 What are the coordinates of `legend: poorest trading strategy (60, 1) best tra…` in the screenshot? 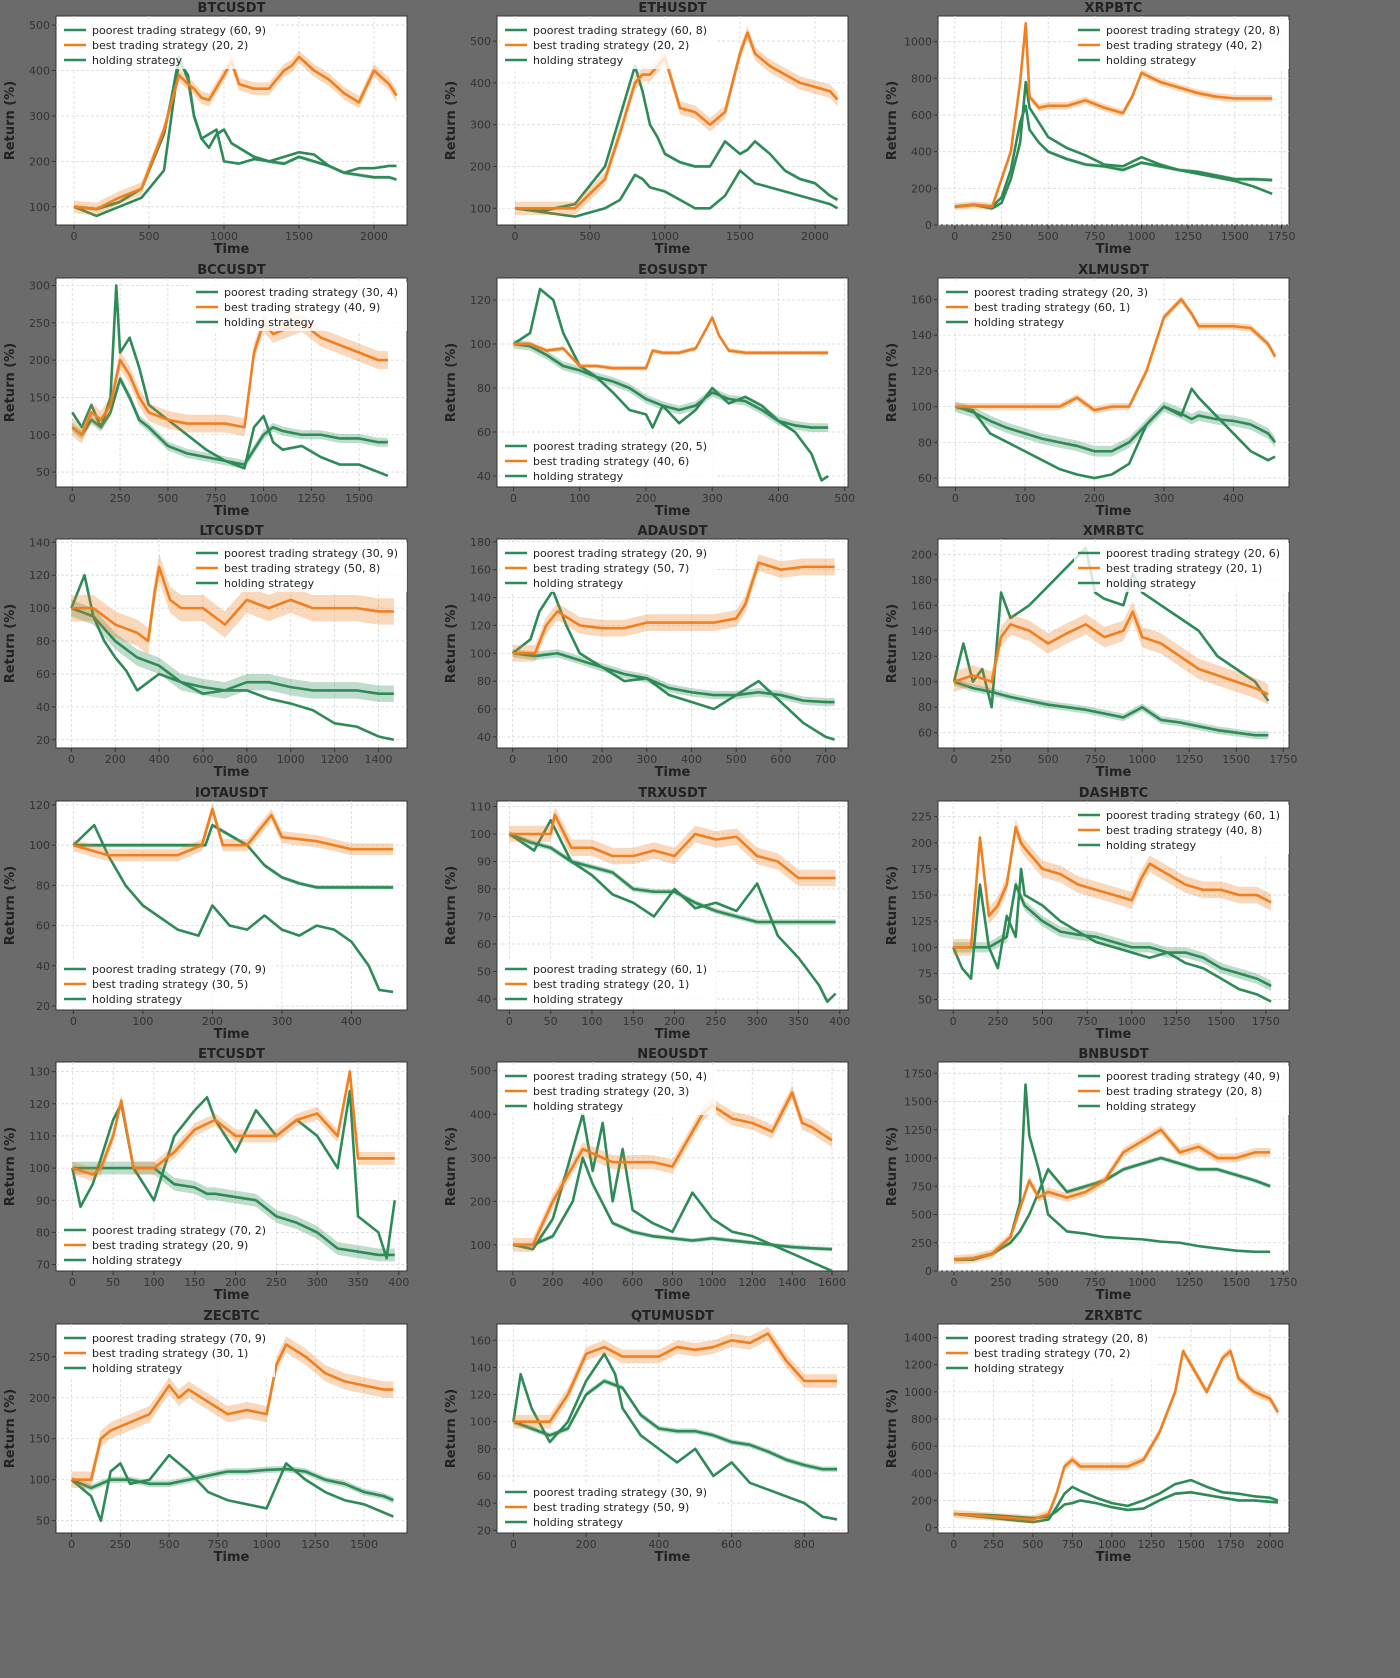 It's located at (1181, 829).